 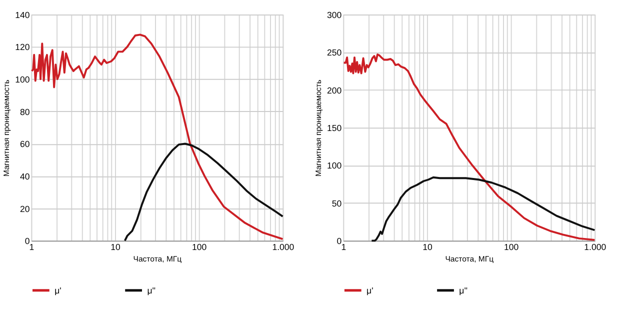 I want to click on y-tick-label: 120, so click(x=22, y=47).